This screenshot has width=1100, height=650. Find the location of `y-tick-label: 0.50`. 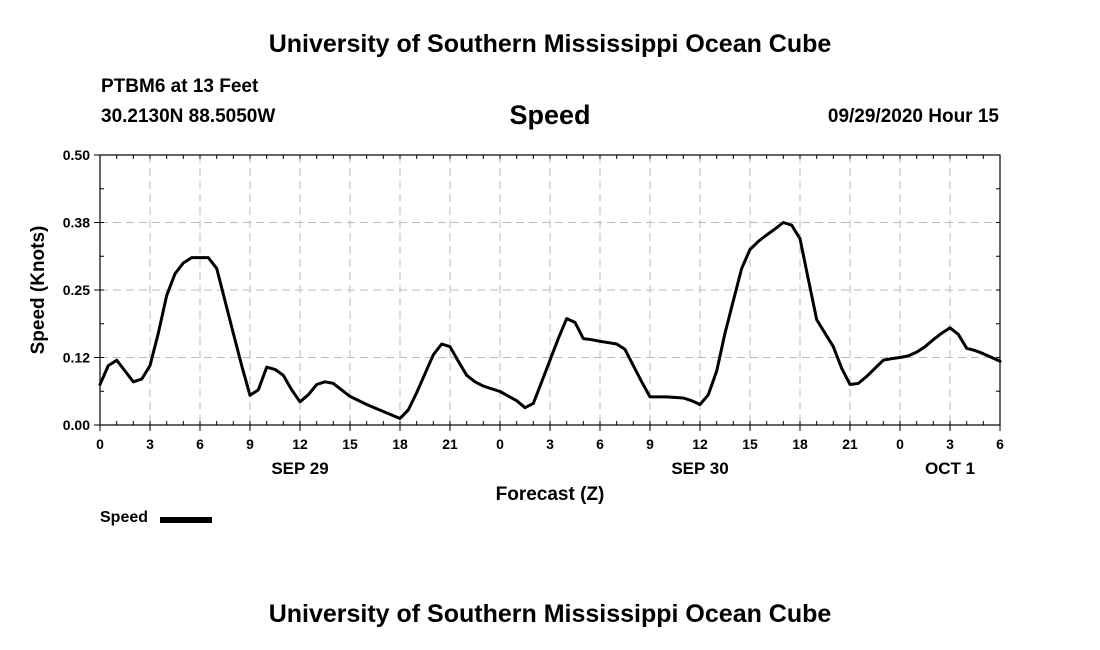

y-tick-label: 0.50 is located at coordinates (76, 155).